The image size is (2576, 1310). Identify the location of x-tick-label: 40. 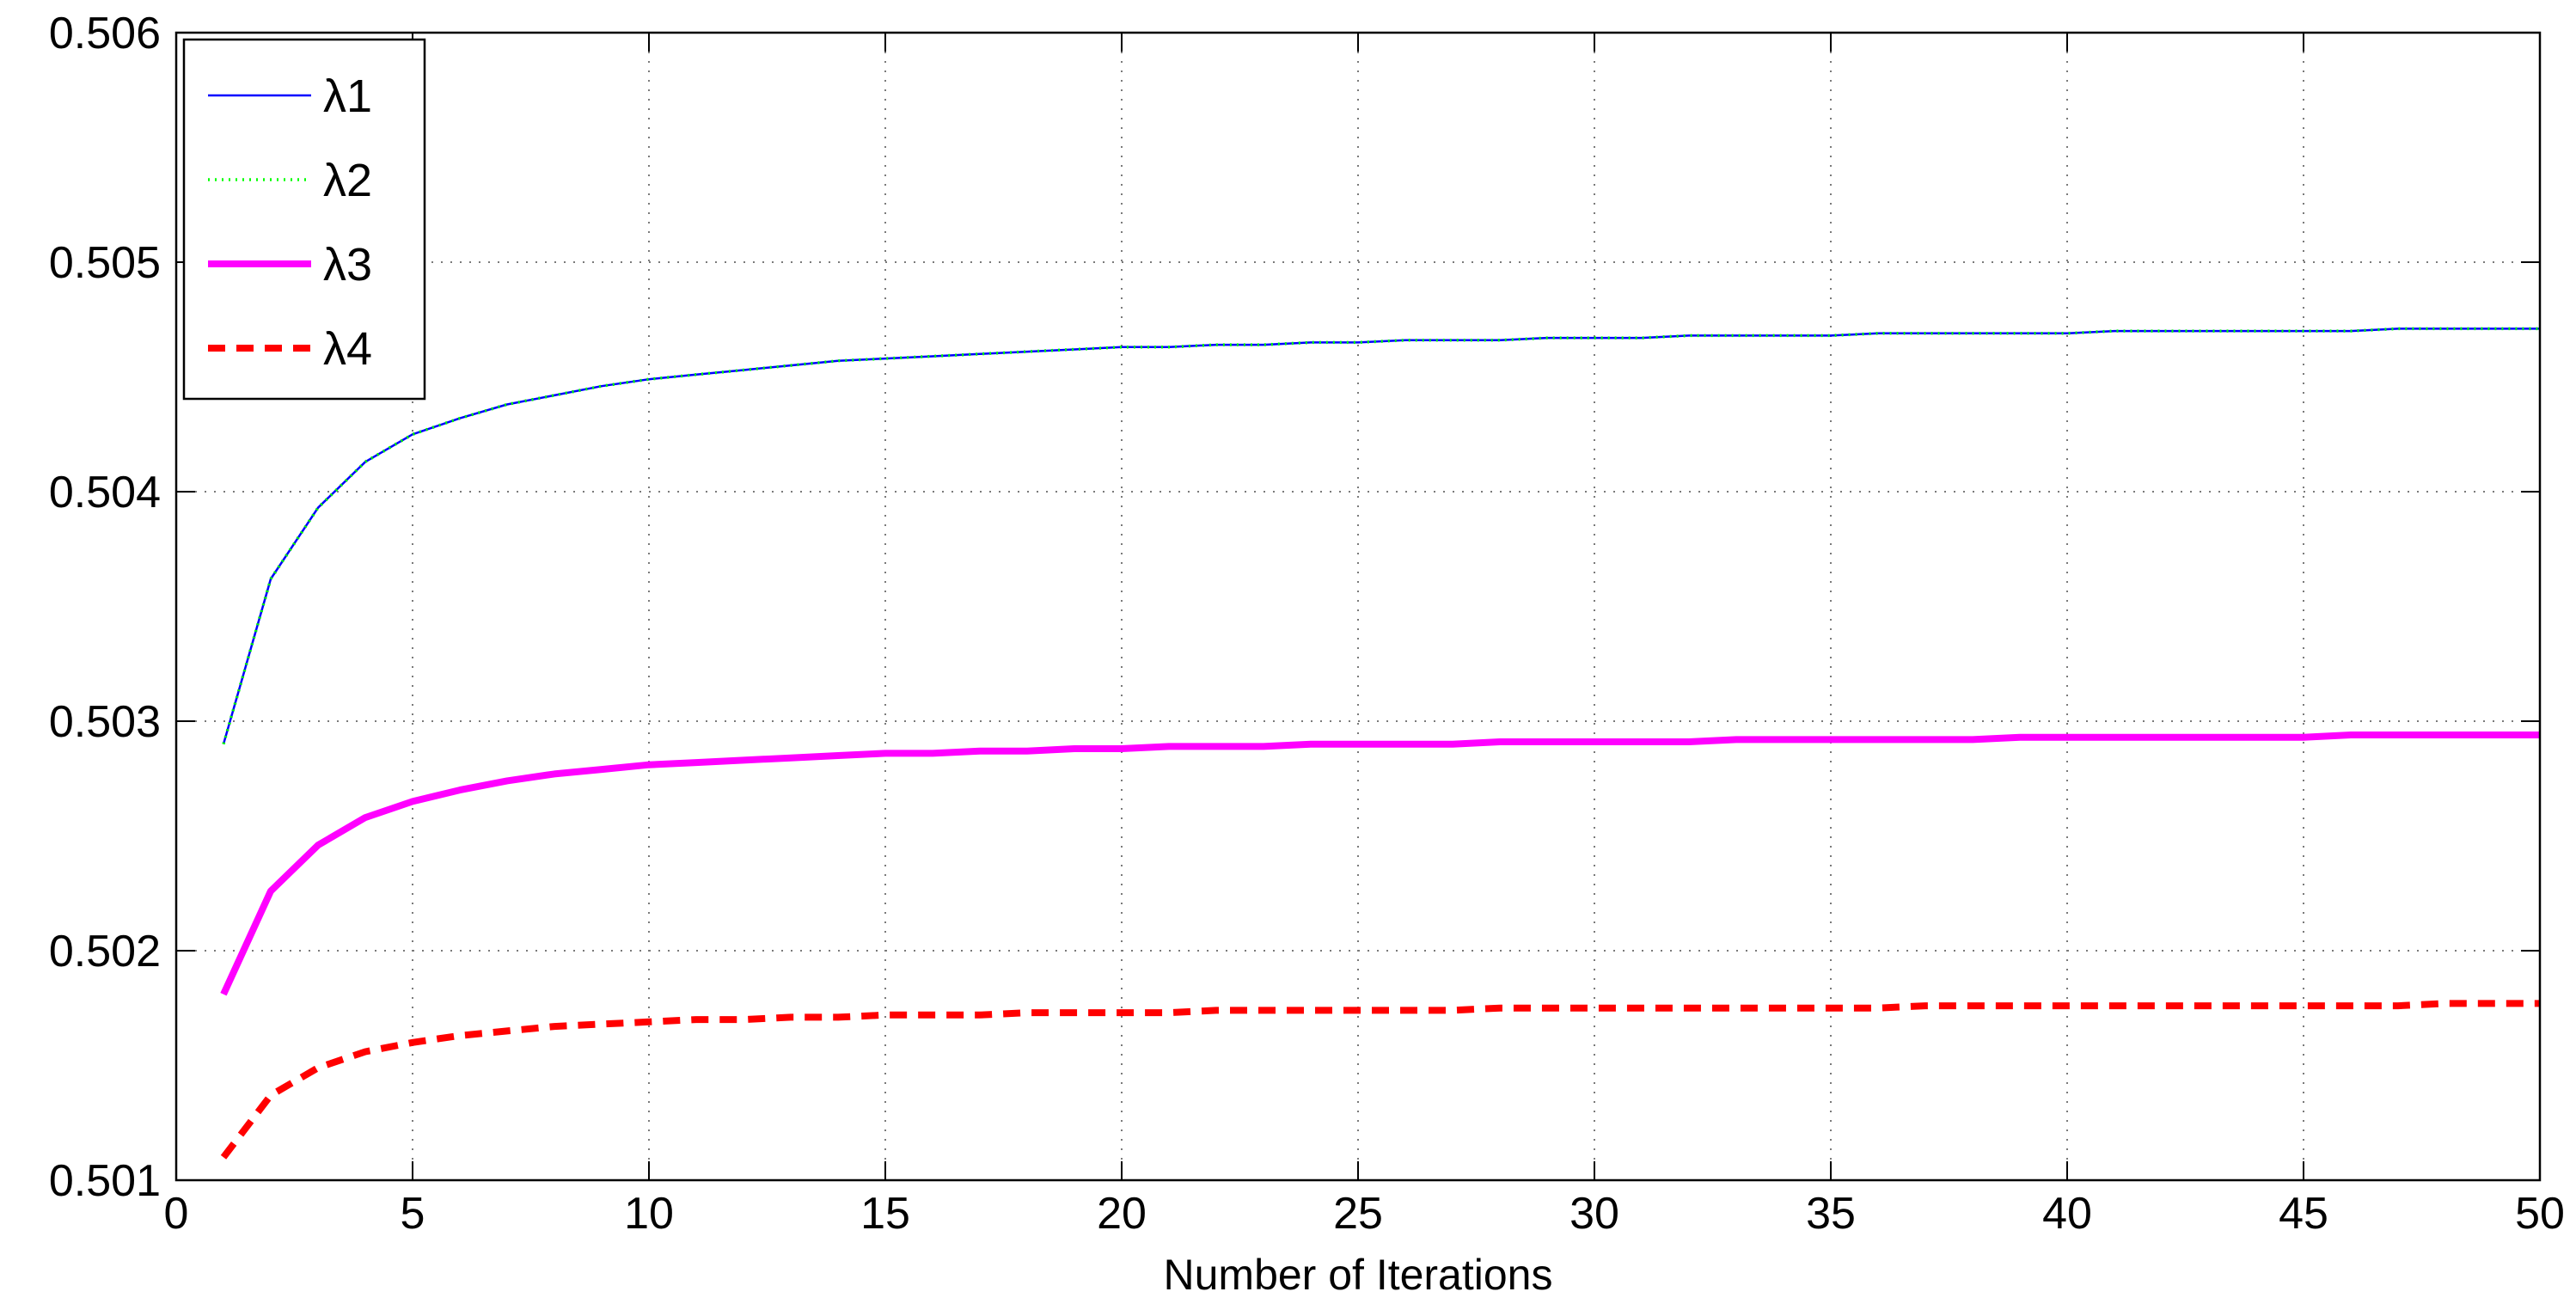
(2067, 1214).